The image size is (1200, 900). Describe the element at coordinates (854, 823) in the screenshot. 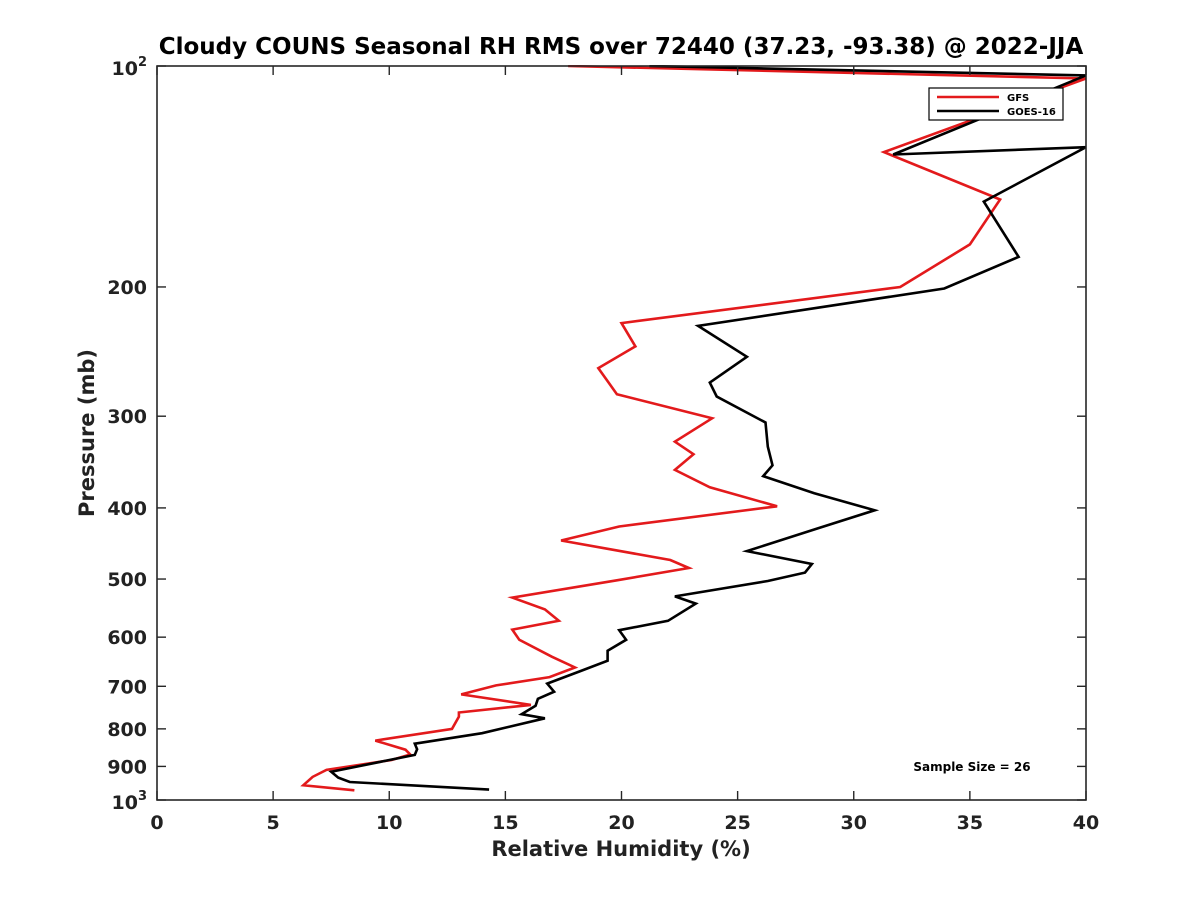

I see `x-tick-label: 30` at that location.